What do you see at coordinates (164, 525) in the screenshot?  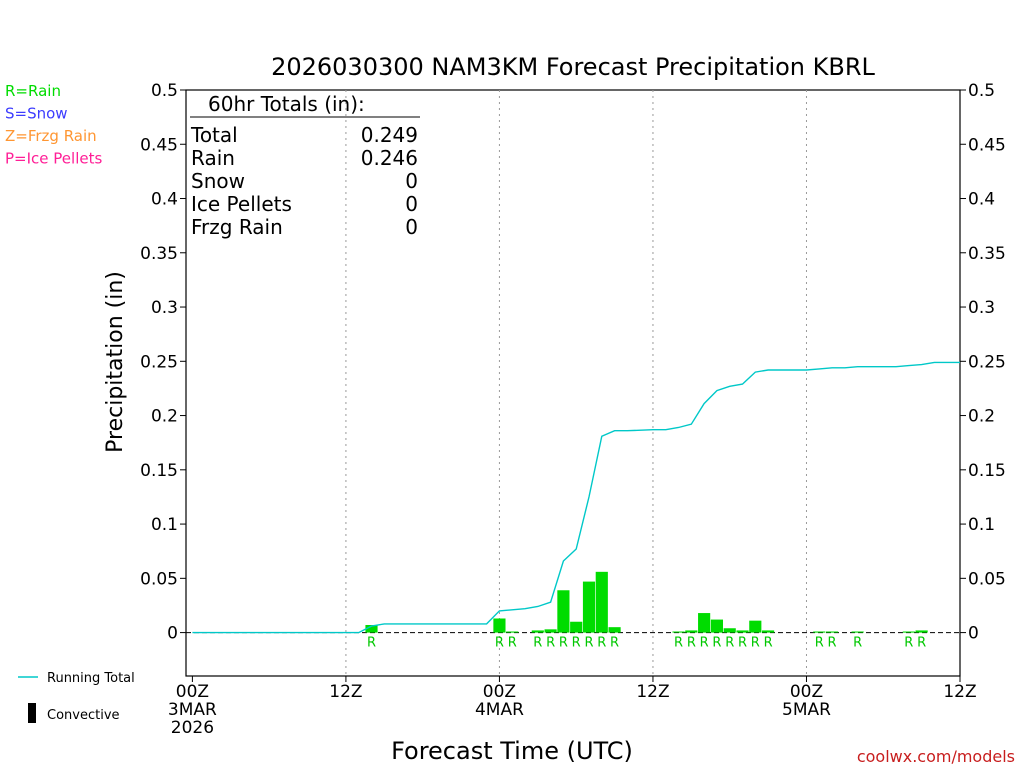 I see `y-tick-label-left: 0.1` at bounding box center [164, 525].